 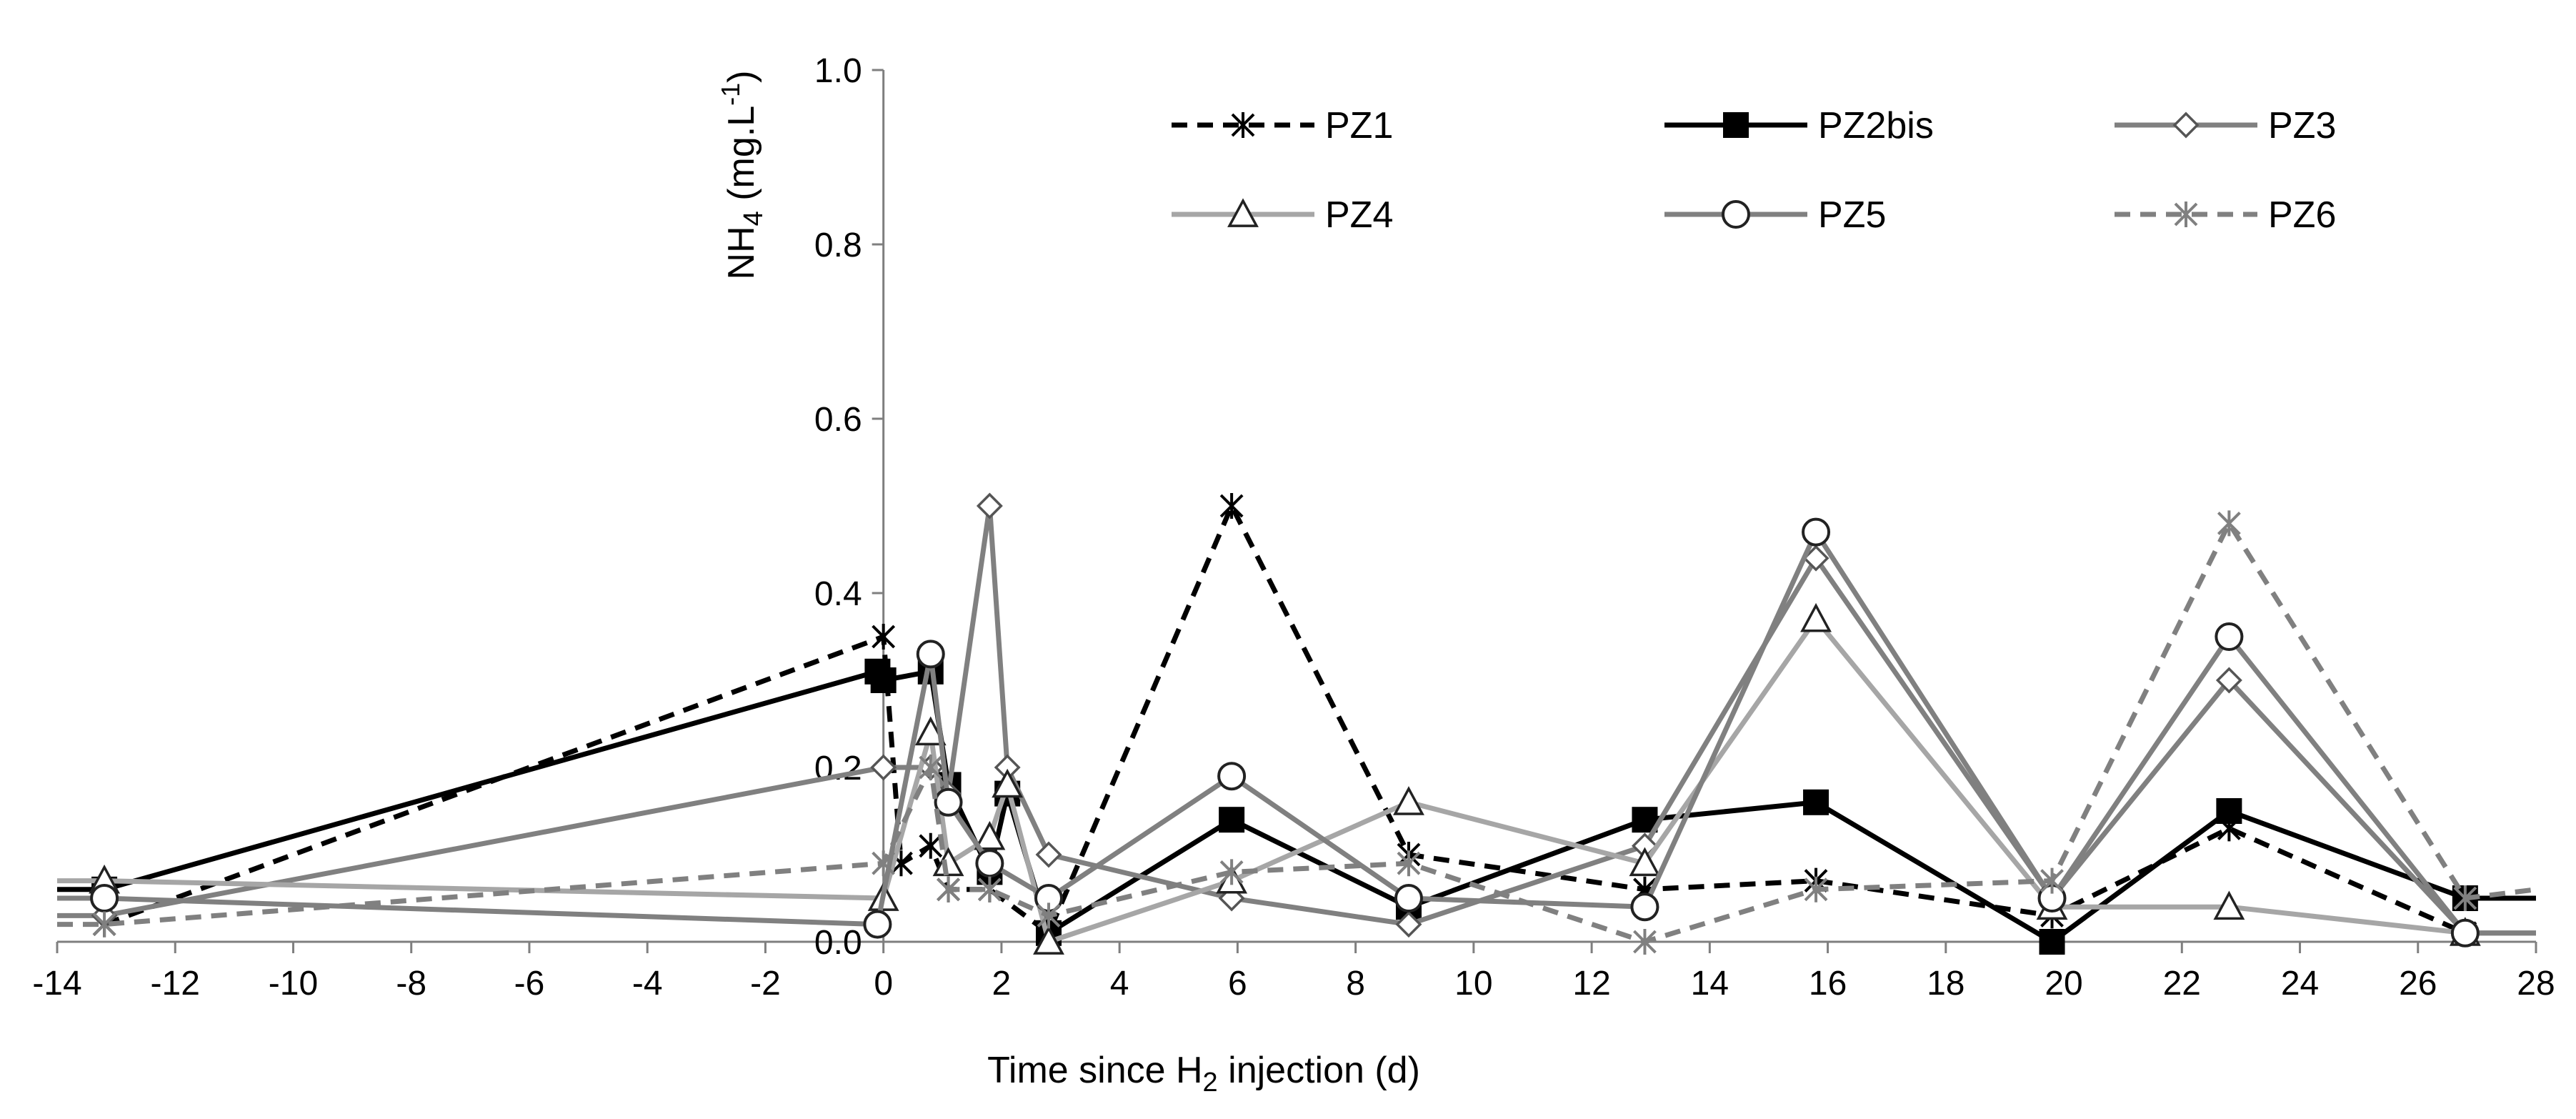 What do you see at coordinates (2536, 984) in the screenshot?
I see `x-tick-label: 28` at bounding box center [2536, 984].